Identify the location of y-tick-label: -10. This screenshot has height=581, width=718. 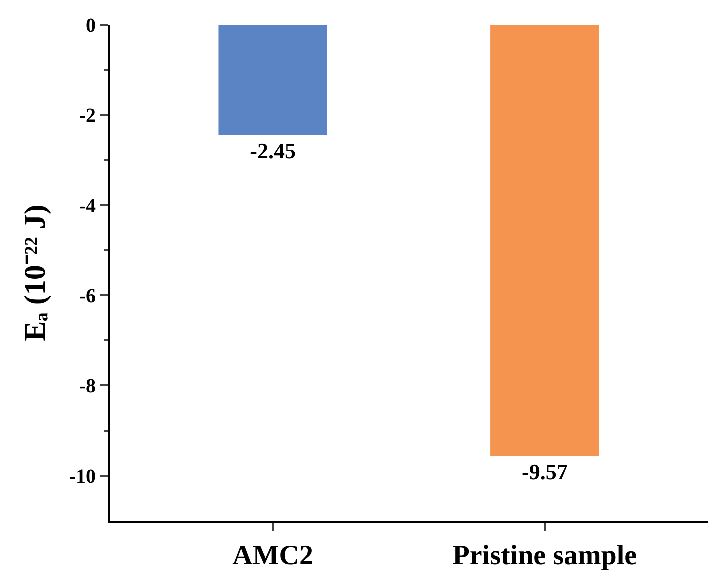
(82, 477).